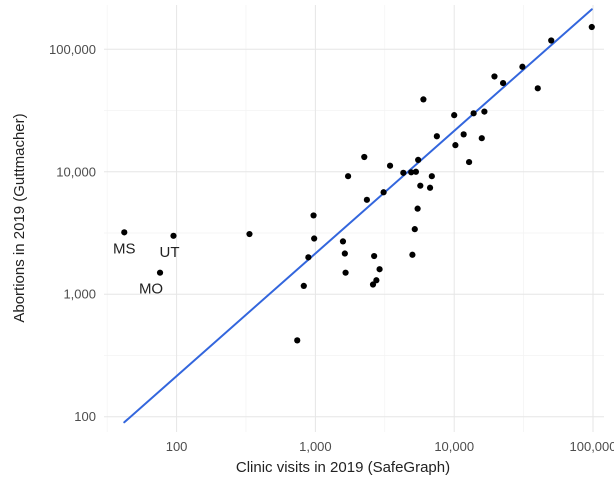  Describe the element at coordinates (177, 446) in the screenshot. I see `x-tick-label: 100` at that location.